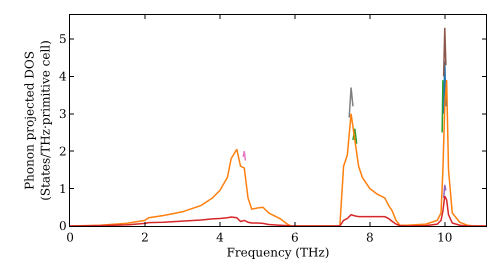  What do you see at coordinates (62, 189) in the screenshot?
I see `y-tick-label: 1` at bounding box center [62, 189].